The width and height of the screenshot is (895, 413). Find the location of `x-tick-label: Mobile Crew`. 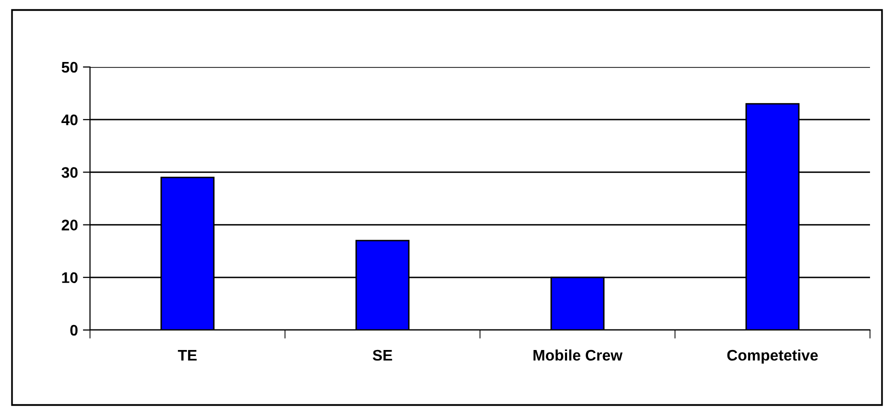

x-tick-label: Mobile Crew is located at coordinates (578, 355).